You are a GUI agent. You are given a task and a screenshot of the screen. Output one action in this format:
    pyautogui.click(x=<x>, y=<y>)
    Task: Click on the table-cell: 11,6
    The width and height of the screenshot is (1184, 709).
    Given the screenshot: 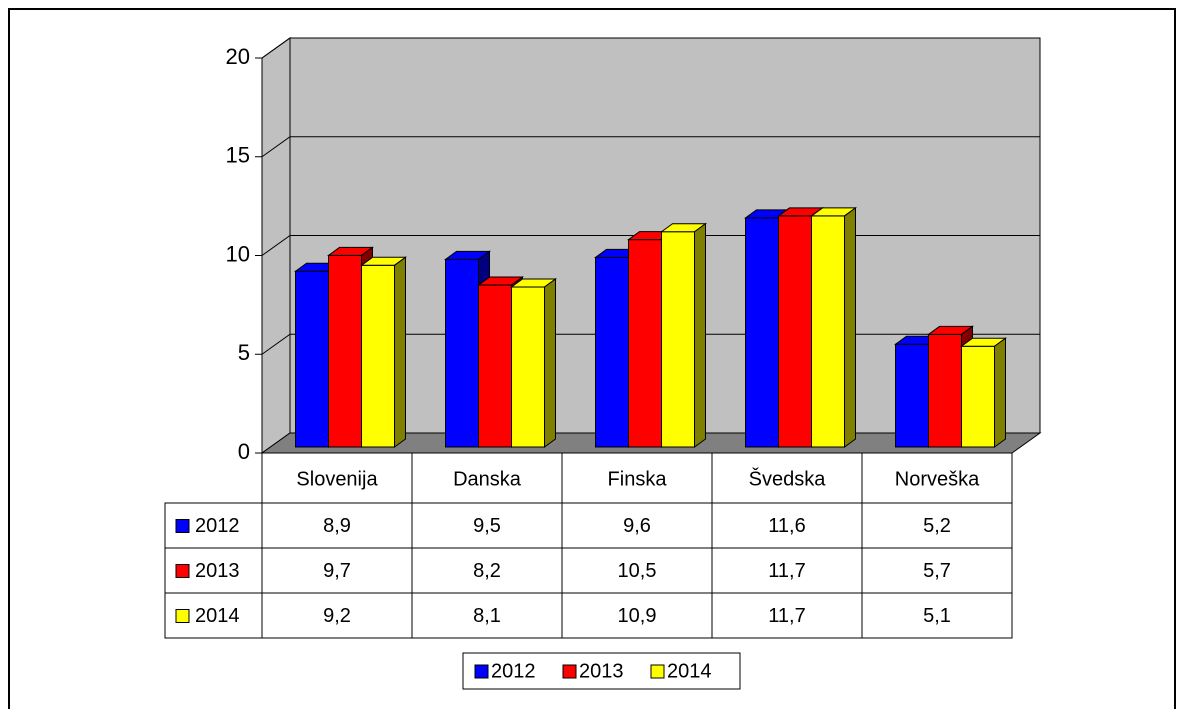 What is the action you would take?
    pyautogui.click(x=786, y=526)
    